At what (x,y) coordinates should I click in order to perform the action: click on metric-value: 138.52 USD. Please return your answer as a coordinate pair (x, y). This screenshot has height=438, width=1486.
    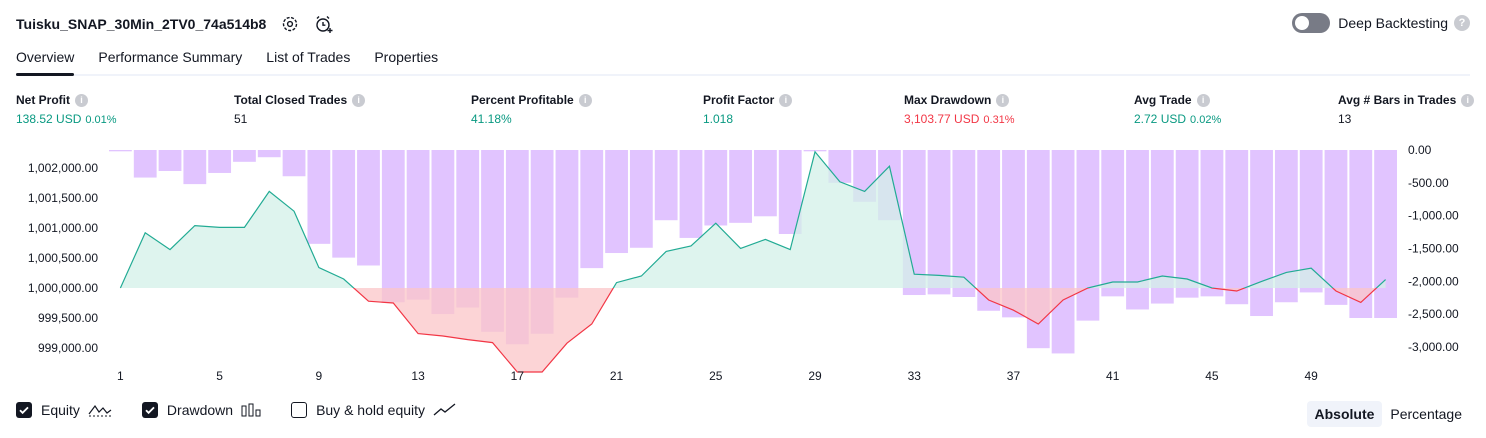
    Looking at the image, I should click on (49, 119).